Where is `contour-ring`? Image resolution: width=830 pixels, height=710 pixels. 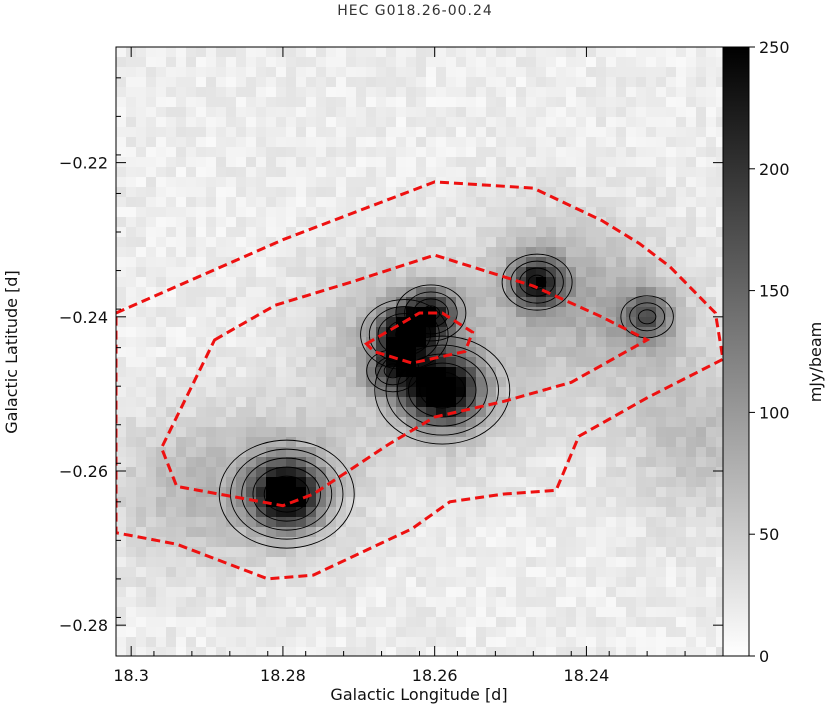
contour-ring is located at coordinates (393, 371).